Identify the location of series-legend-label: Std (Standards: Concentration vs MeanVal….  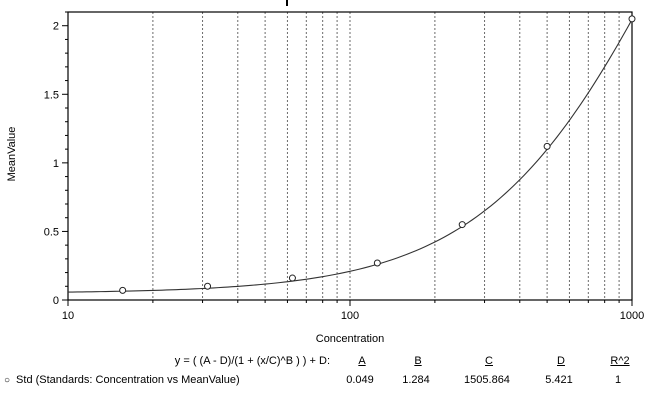
(128, 380).